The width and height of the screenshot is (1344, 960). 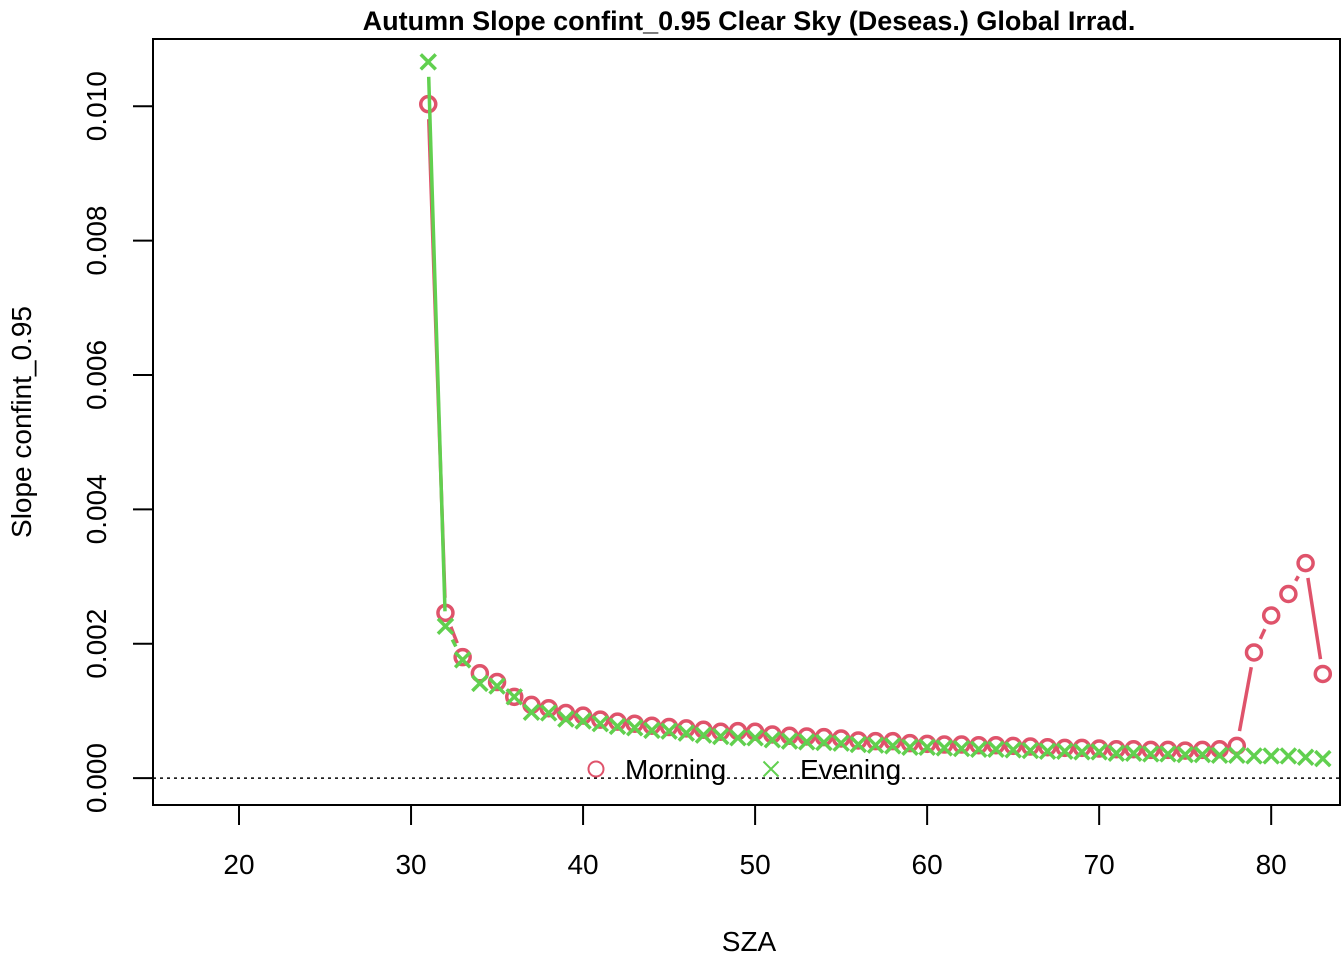 I want to click on legend-marker-evening, so click(x=771, y=769).